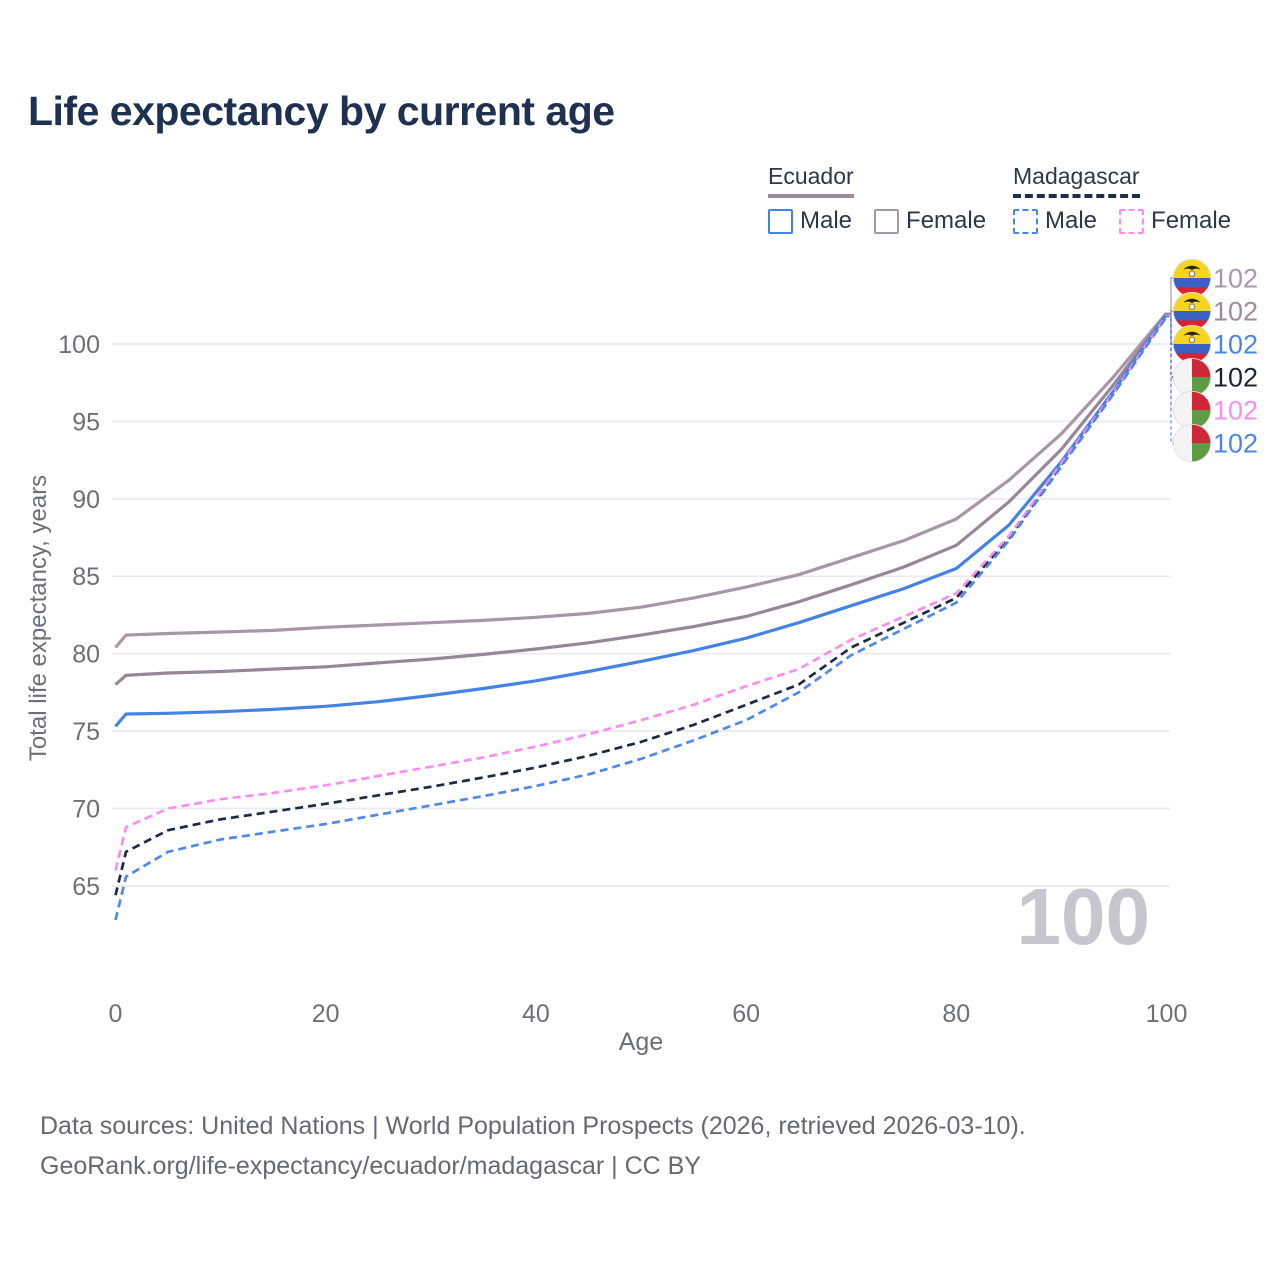  Describe the element at coordinates (746, 1014) in the screenshot. I see `x-tick-label: 60` at that location.